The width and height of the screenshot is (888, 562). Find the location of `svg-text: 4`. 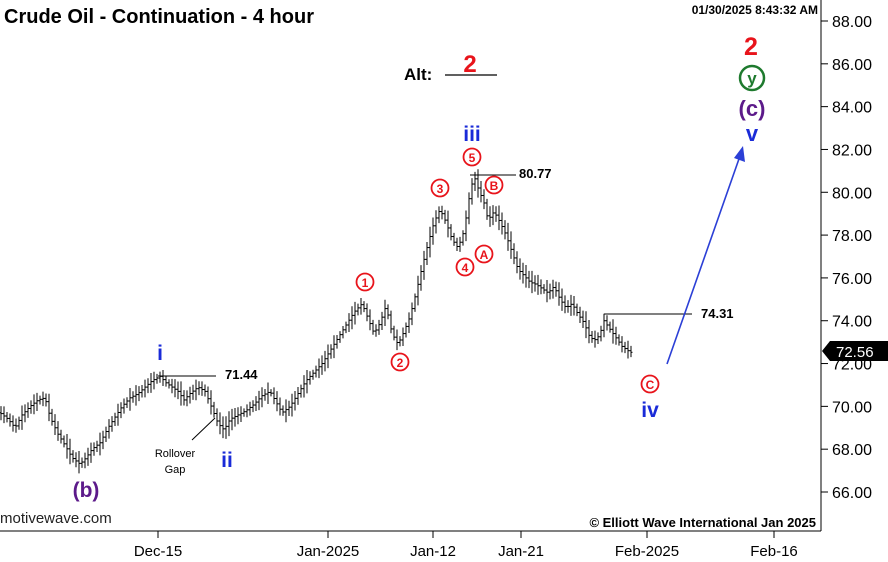

svg-text: 4 is located at coordinates (465, 268).